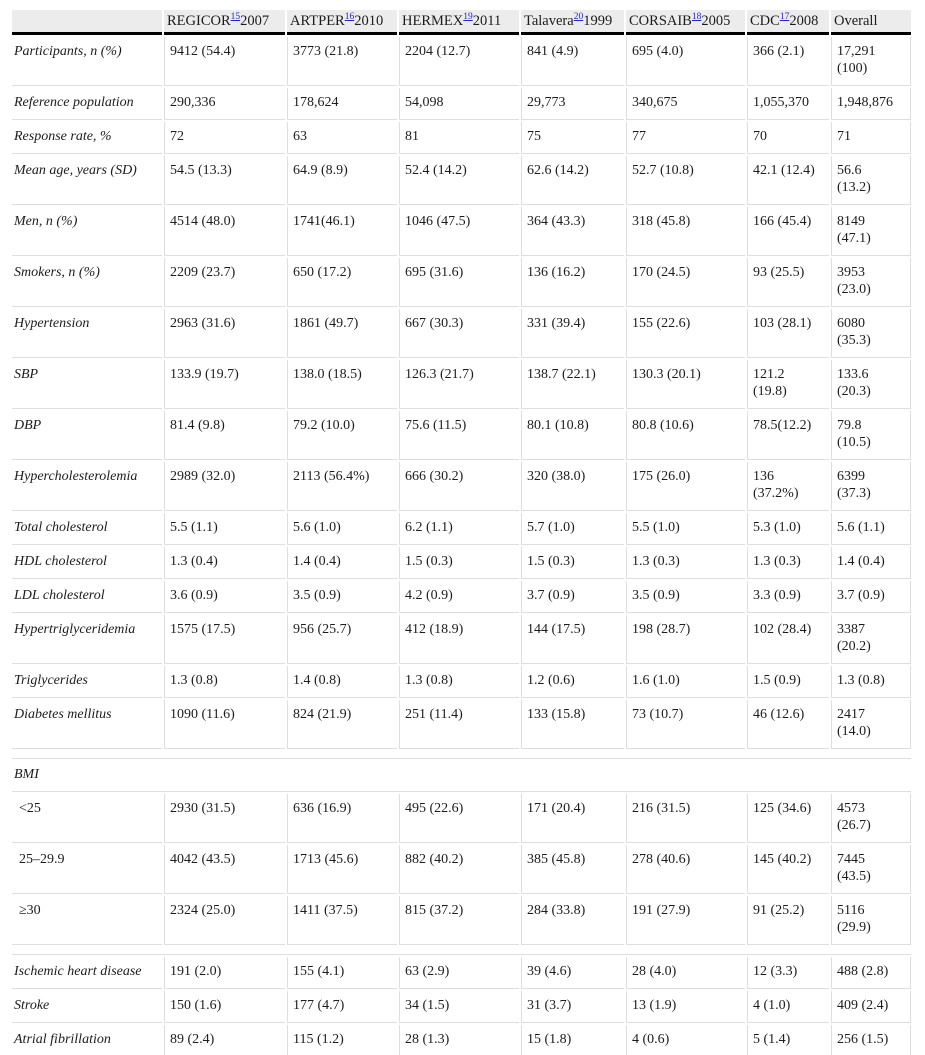 The height and width of the screenshot is (1055, 925). Describe the element at coordinates (87, 435) in the screenshot. I see `row-label: DBP` at that location.